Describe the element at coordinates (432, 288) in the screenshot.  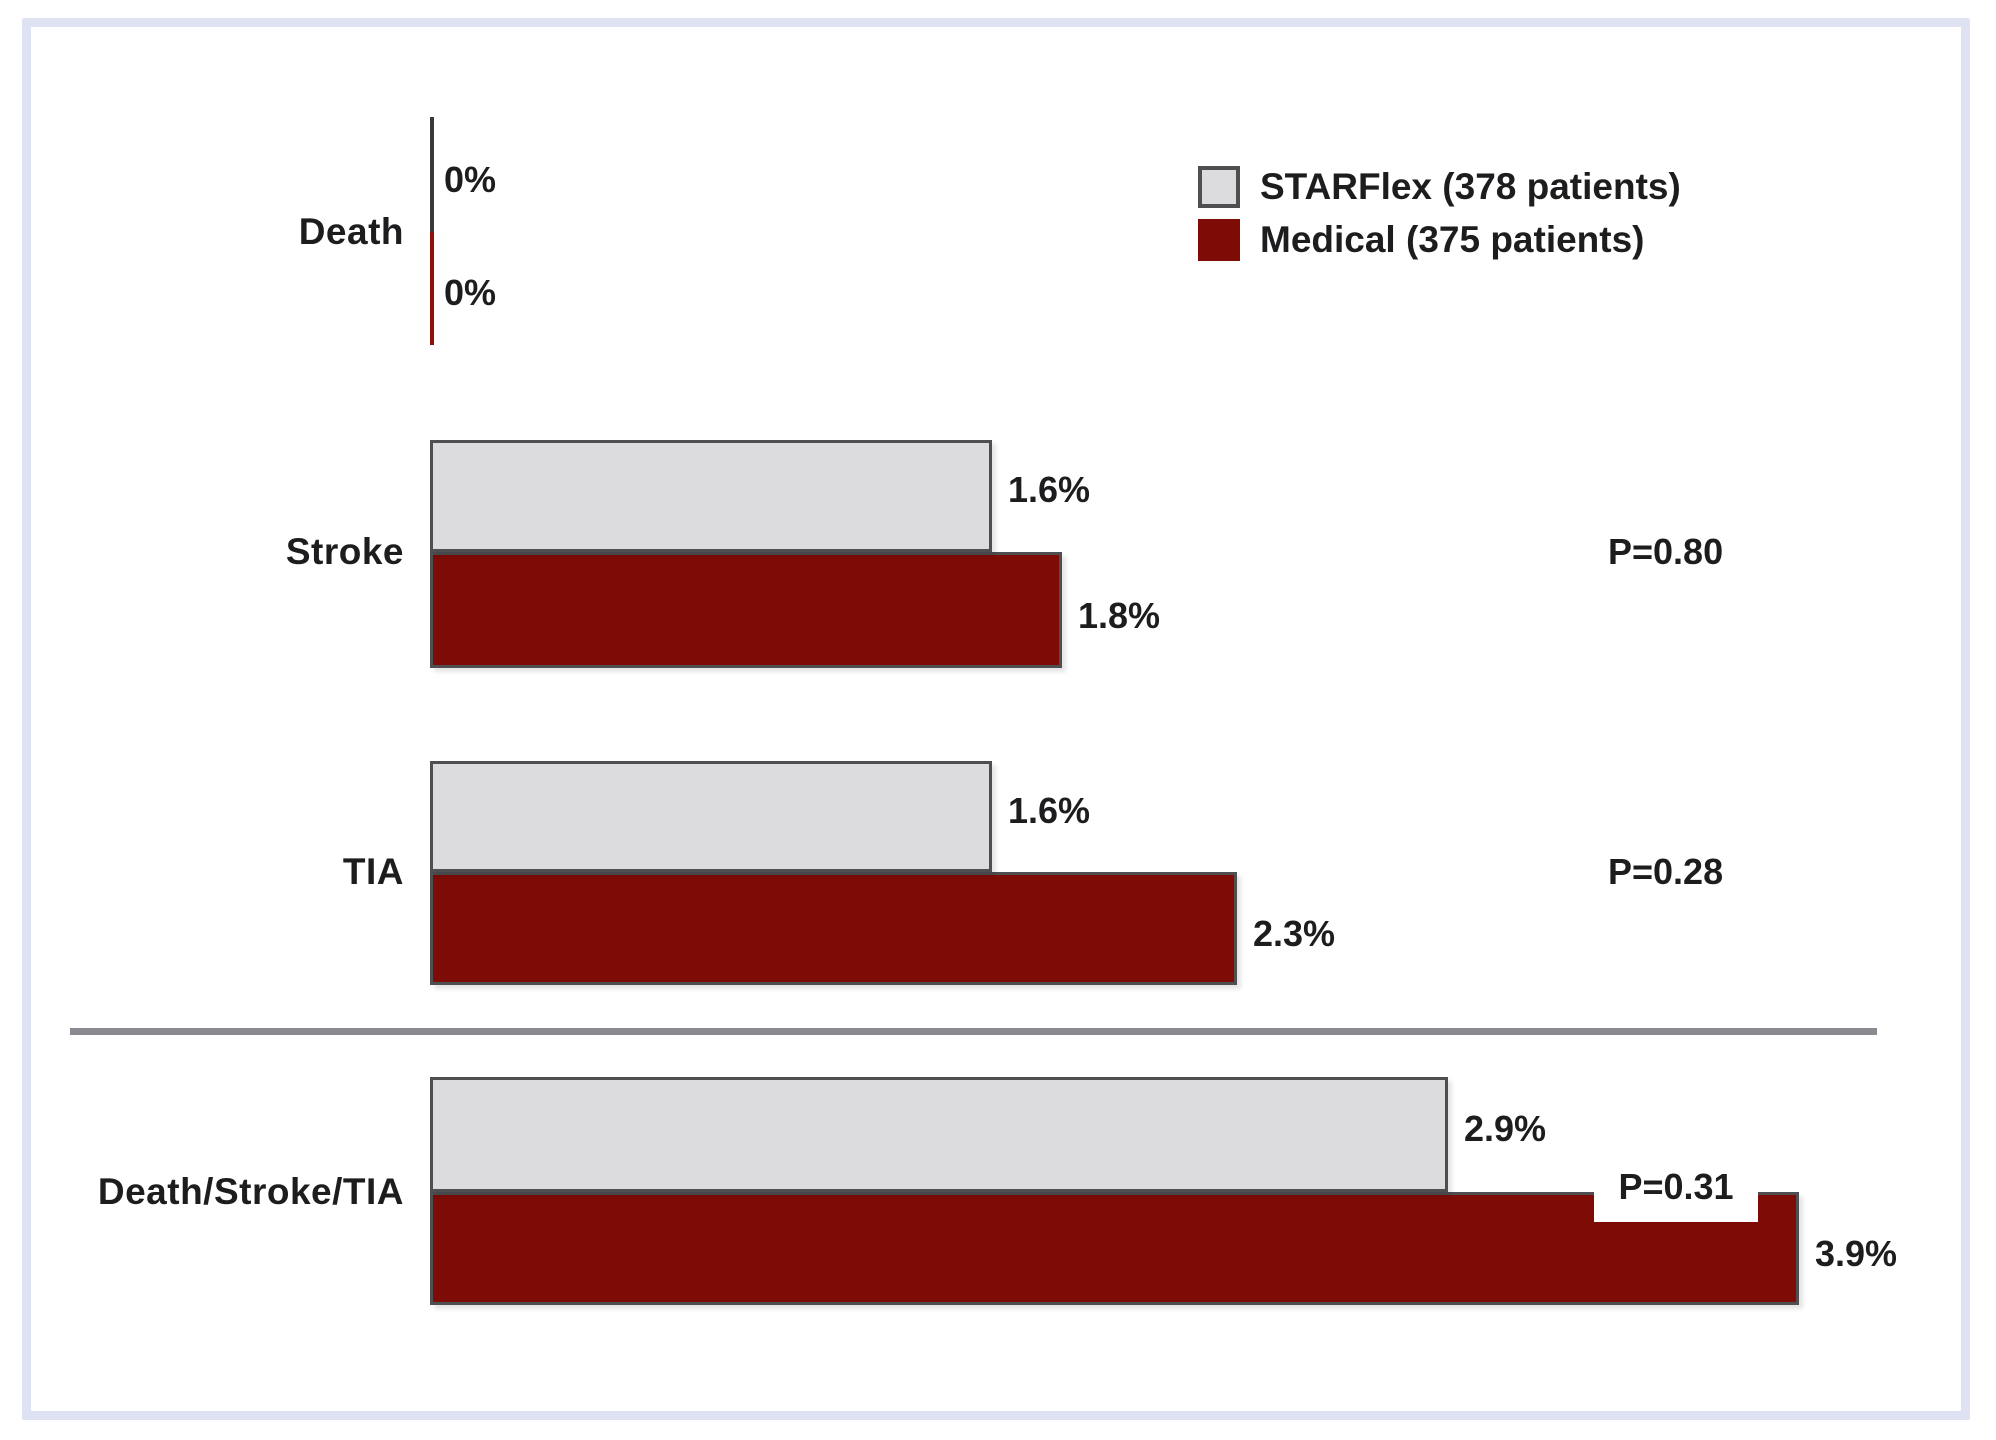
I see `zero-axis-medical-death` at that location.